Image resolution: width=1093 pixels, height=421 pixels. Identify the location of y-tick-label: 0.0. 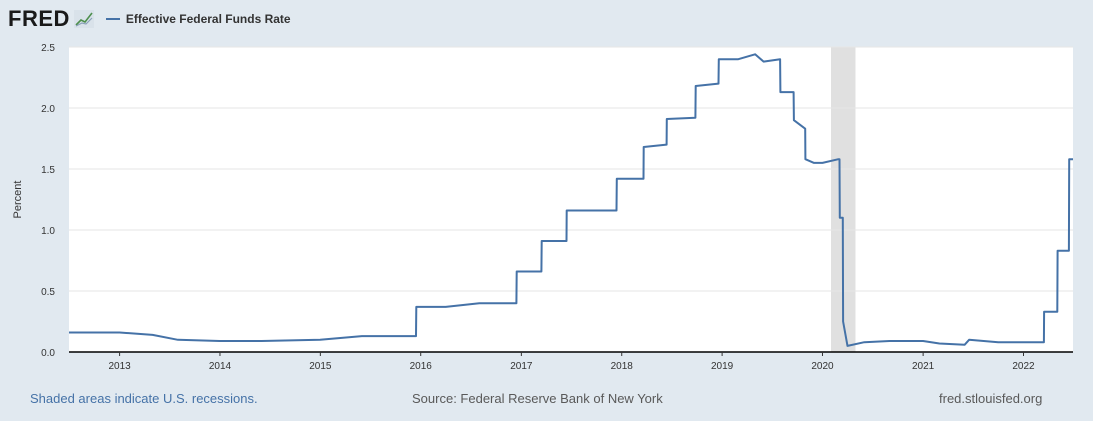
(48, 353).